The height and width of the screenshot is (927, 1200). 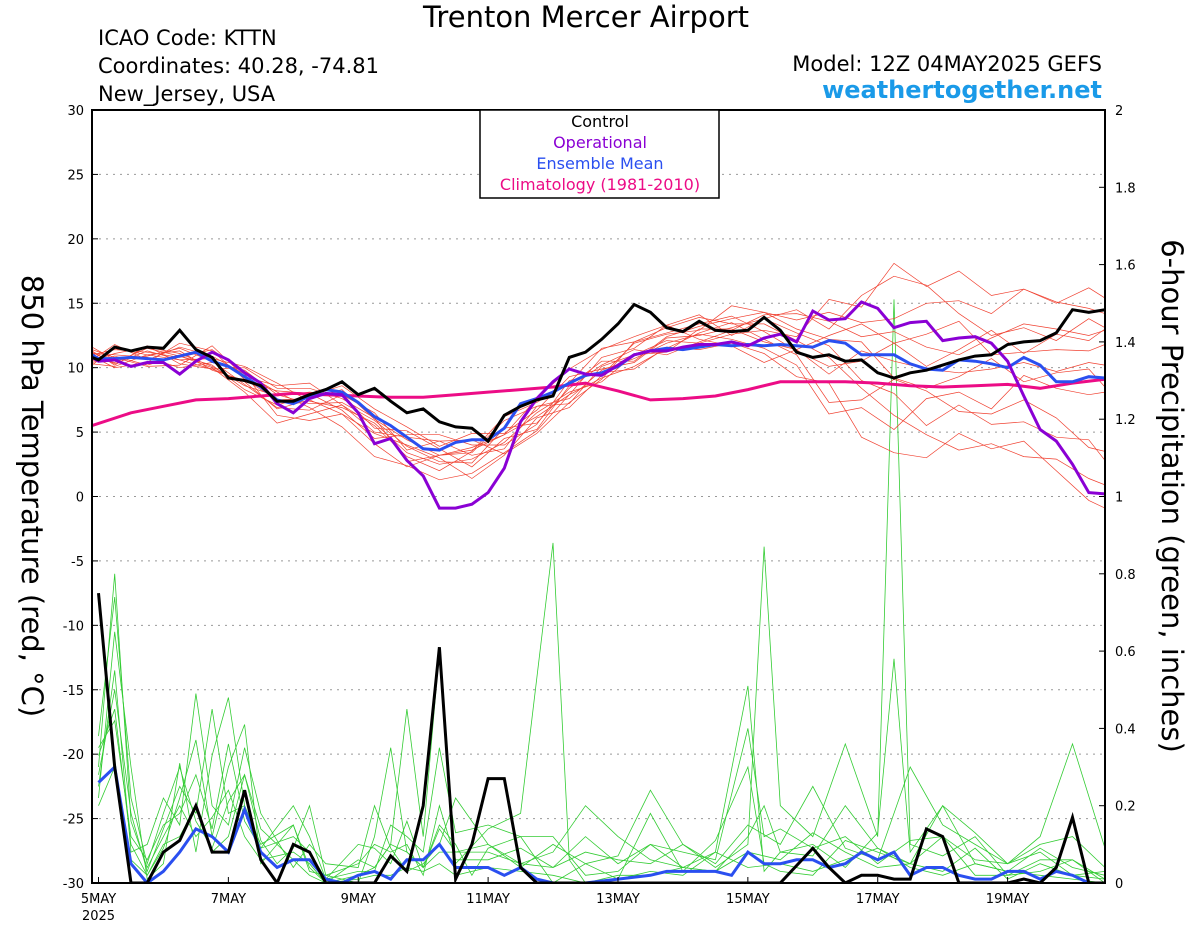 What do you see at coordinates (80, 433) in the screenshot?
I see `y-tick-label-left: 5` at bounding box center [80, 433].